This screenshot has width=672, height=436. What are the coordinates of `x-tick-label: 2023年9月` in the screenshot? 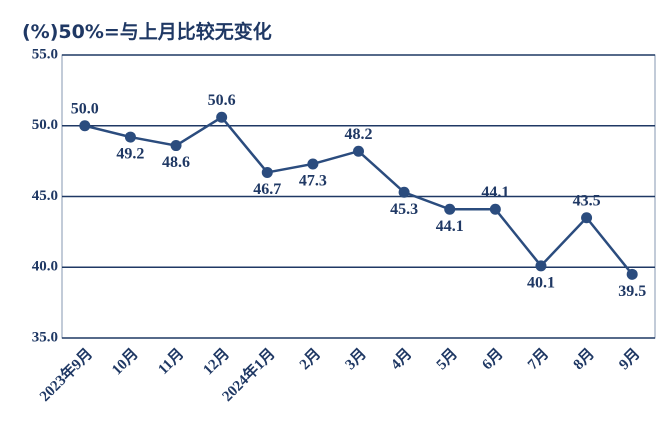 It's located at (66, 375).